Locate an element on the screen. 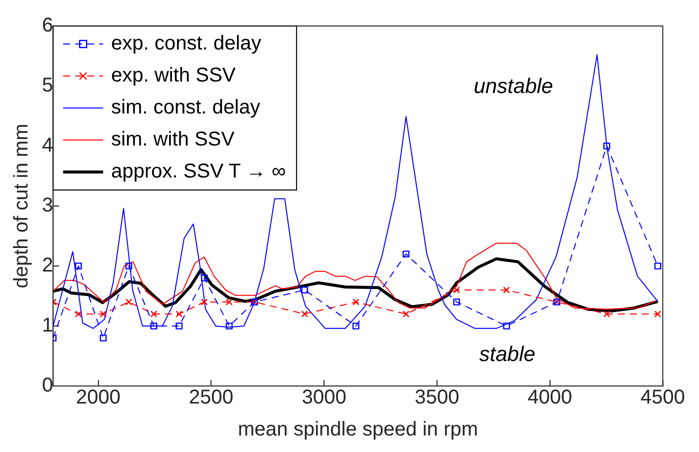  x-tick-label: 2500 is located at coordinates (211, 397).